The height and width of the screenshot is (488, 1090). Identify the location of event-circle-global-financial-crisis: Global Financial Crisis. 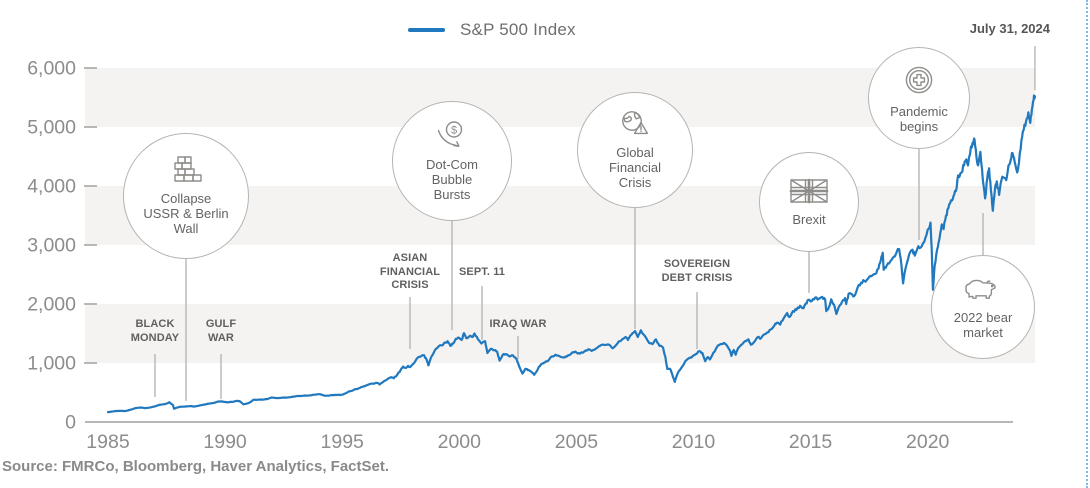
(635, 150).